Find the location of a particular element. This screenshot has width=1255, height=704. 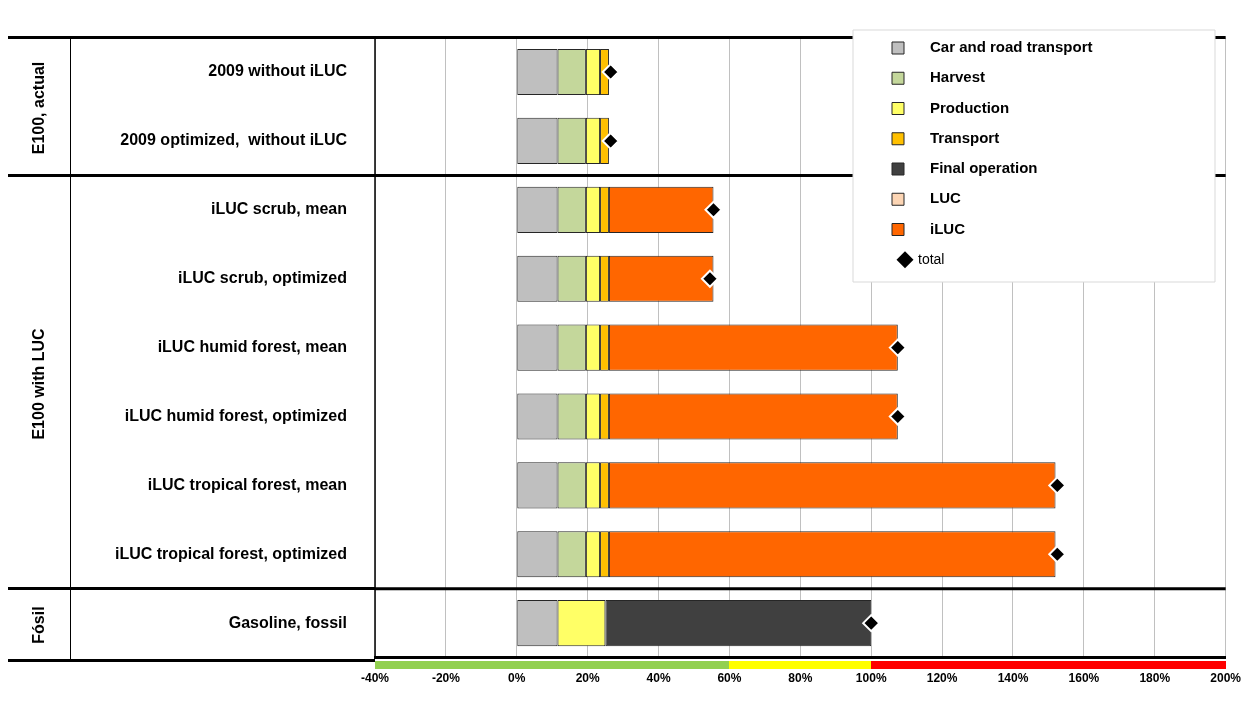

y-tick-label: 2009 without iLUC is located at coordinates (278, 71).